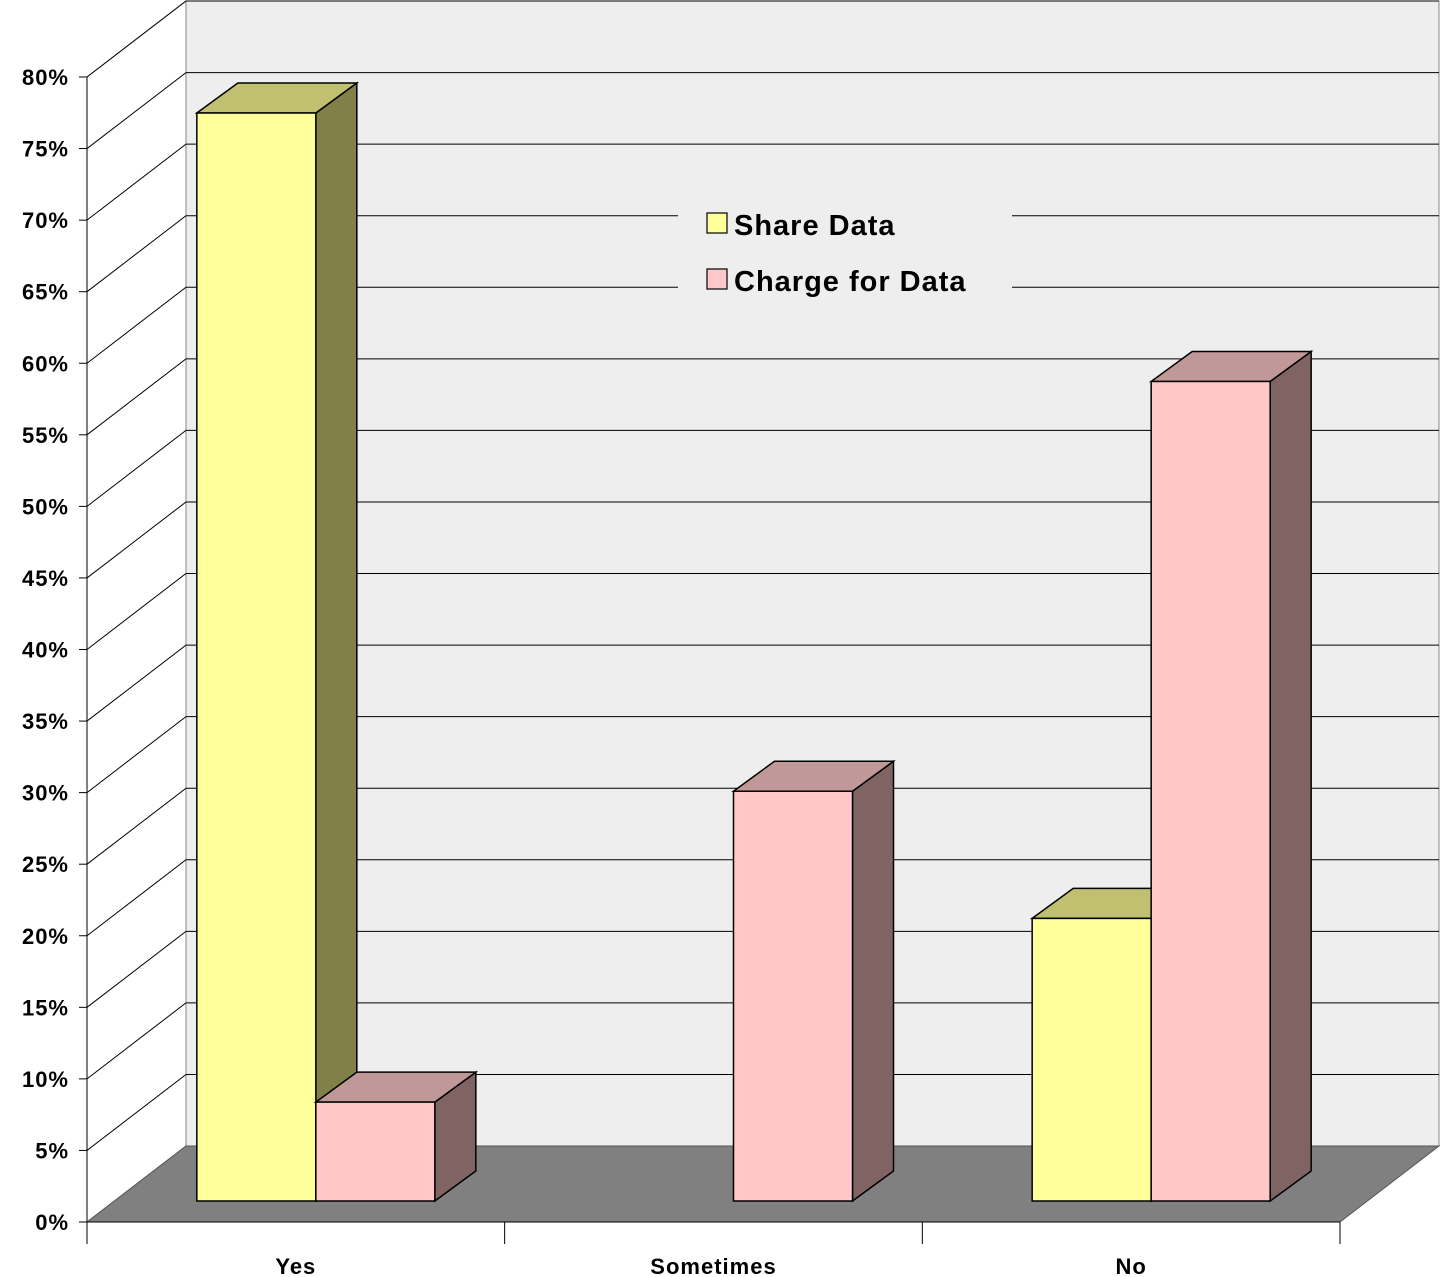 Image resolution: width=1440 pixels, height=1277 pixels. Describe the element at coordinates (45, 1007) in the screenshot. I see `y-tick-label: 15%` at that location.